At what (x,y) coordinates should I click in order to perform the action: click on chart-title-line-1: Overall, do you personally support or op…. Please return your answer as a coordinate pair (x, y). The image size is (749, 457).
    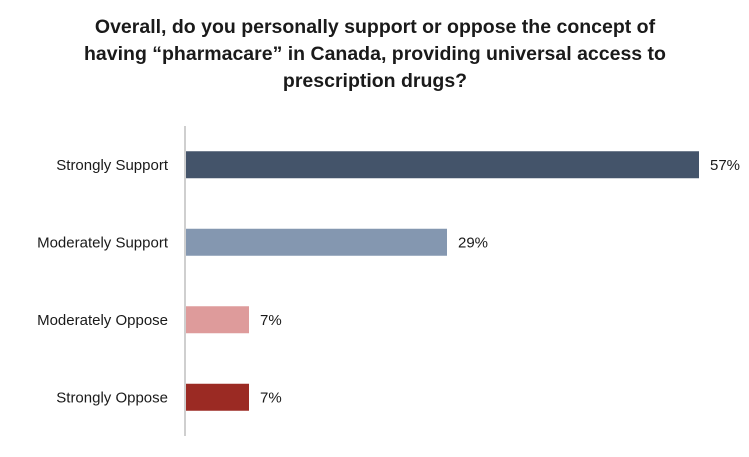
    Looking at the image, I should click on (375, 27).